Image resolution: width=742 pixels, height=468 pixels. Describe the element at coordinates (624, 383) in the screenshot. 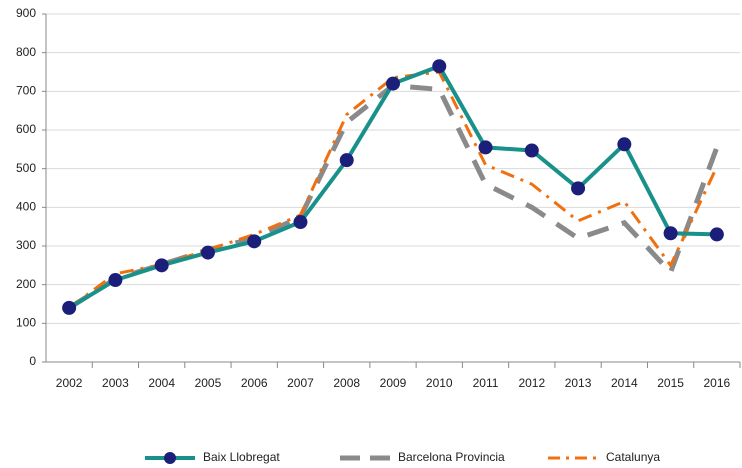

I see `x-tick-label: 2014` at that location.